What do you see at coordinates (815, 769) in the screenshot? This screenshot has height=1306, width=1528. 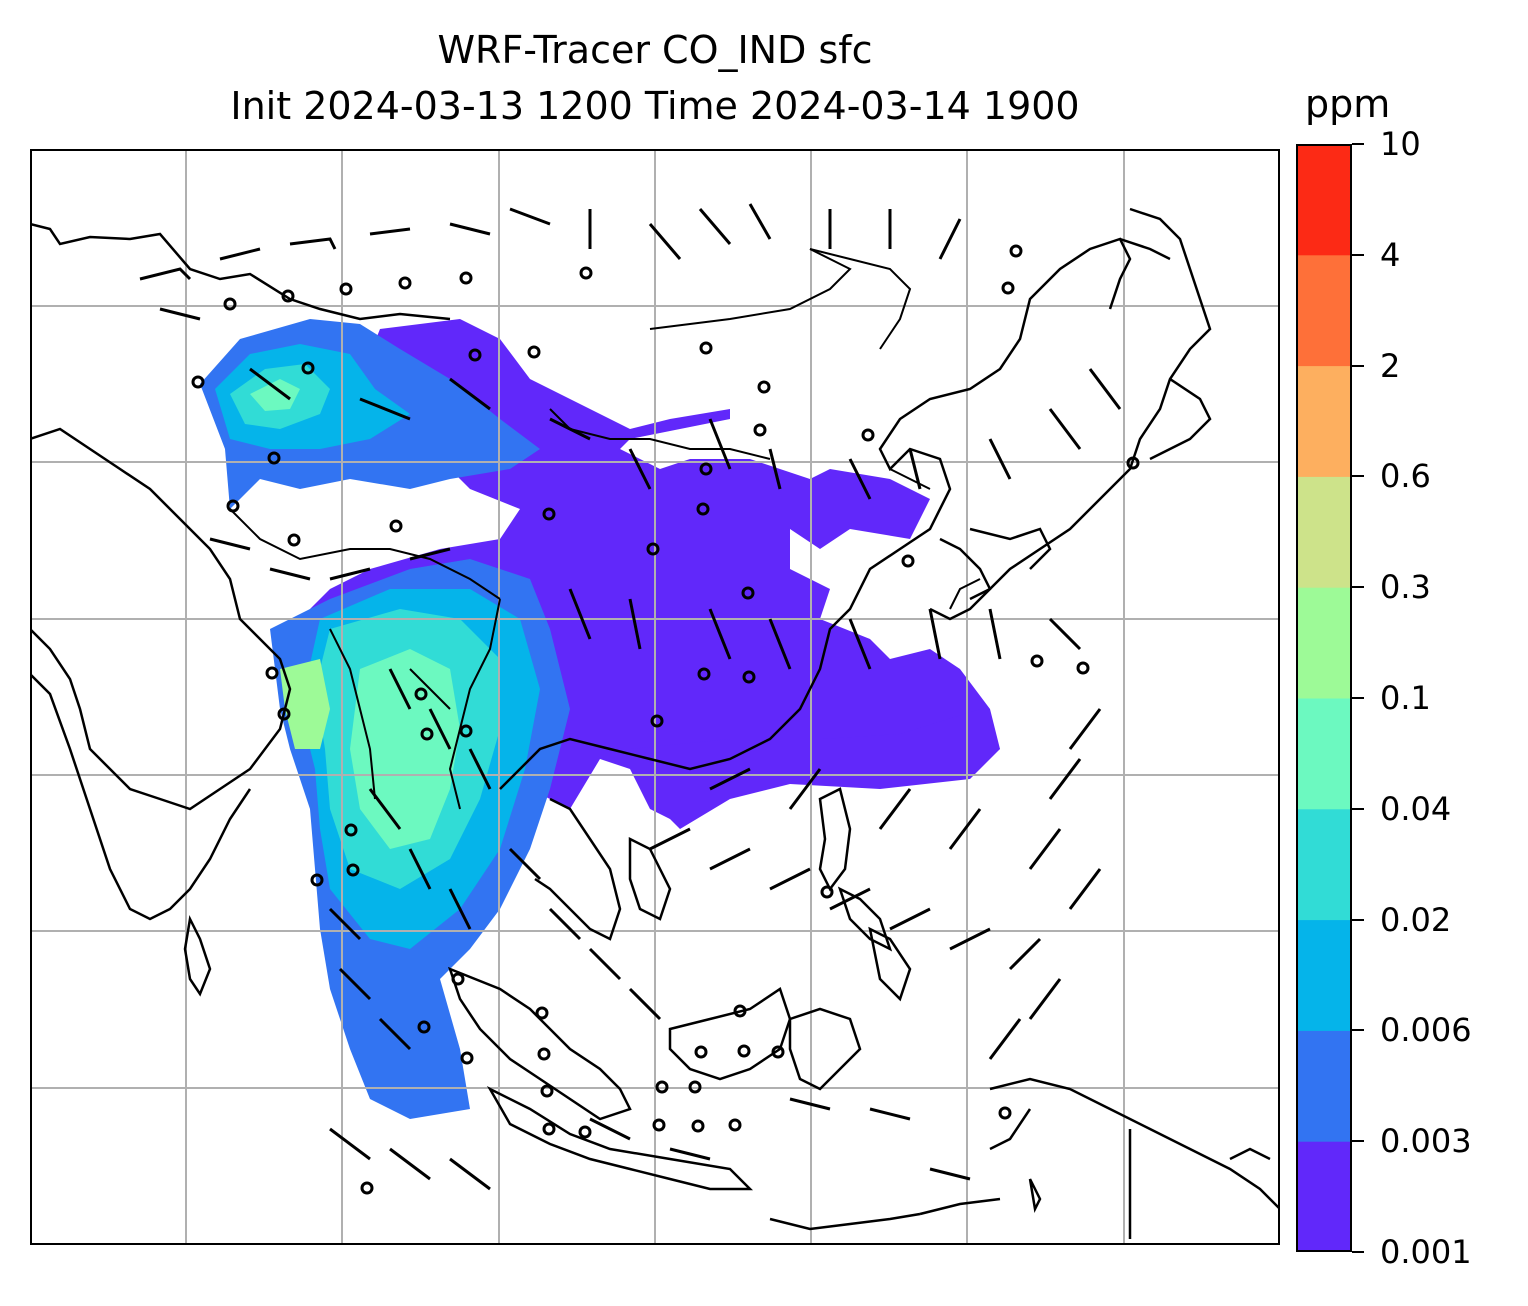 I see `conc-level-violet-band` at bounding box center [815, 769].